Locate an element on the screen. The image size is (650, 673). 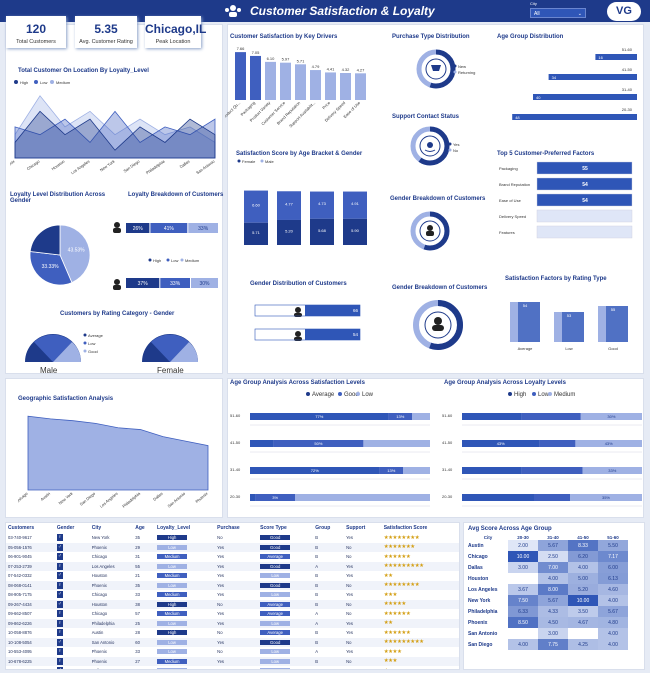
column-header: Loyalty_Level is located at coordinates (174, 528).